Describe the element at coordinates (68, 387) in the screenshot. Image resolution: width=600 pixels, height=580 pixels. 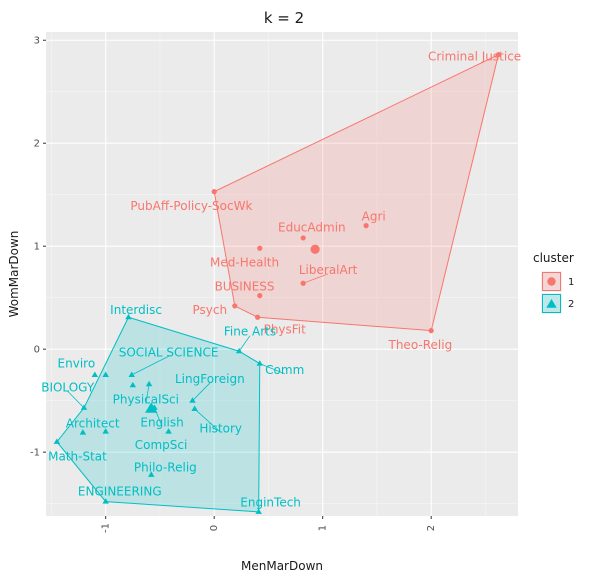
I see `point-label: BIOLOGY` at that location.